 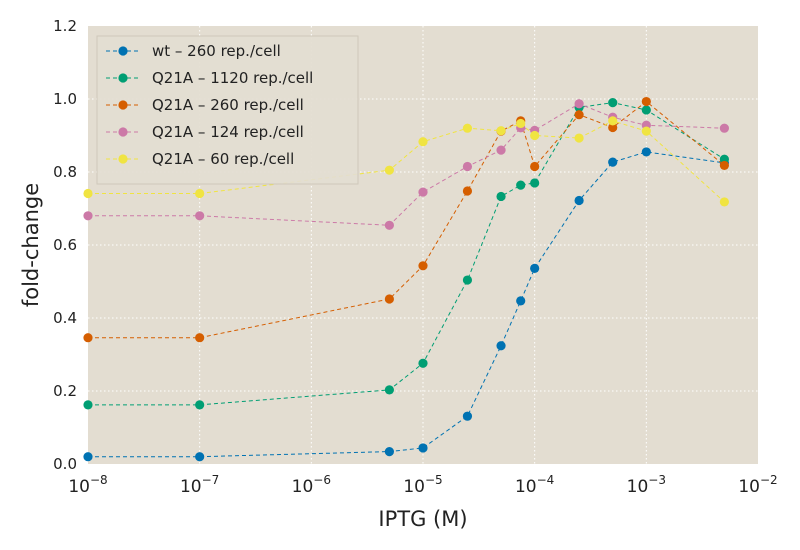 What do you see at coordinates (232, 78) in the screenshot?
I see `legend-label: Q21A – 1120 rep./cell` at bounding box center [232, 78].